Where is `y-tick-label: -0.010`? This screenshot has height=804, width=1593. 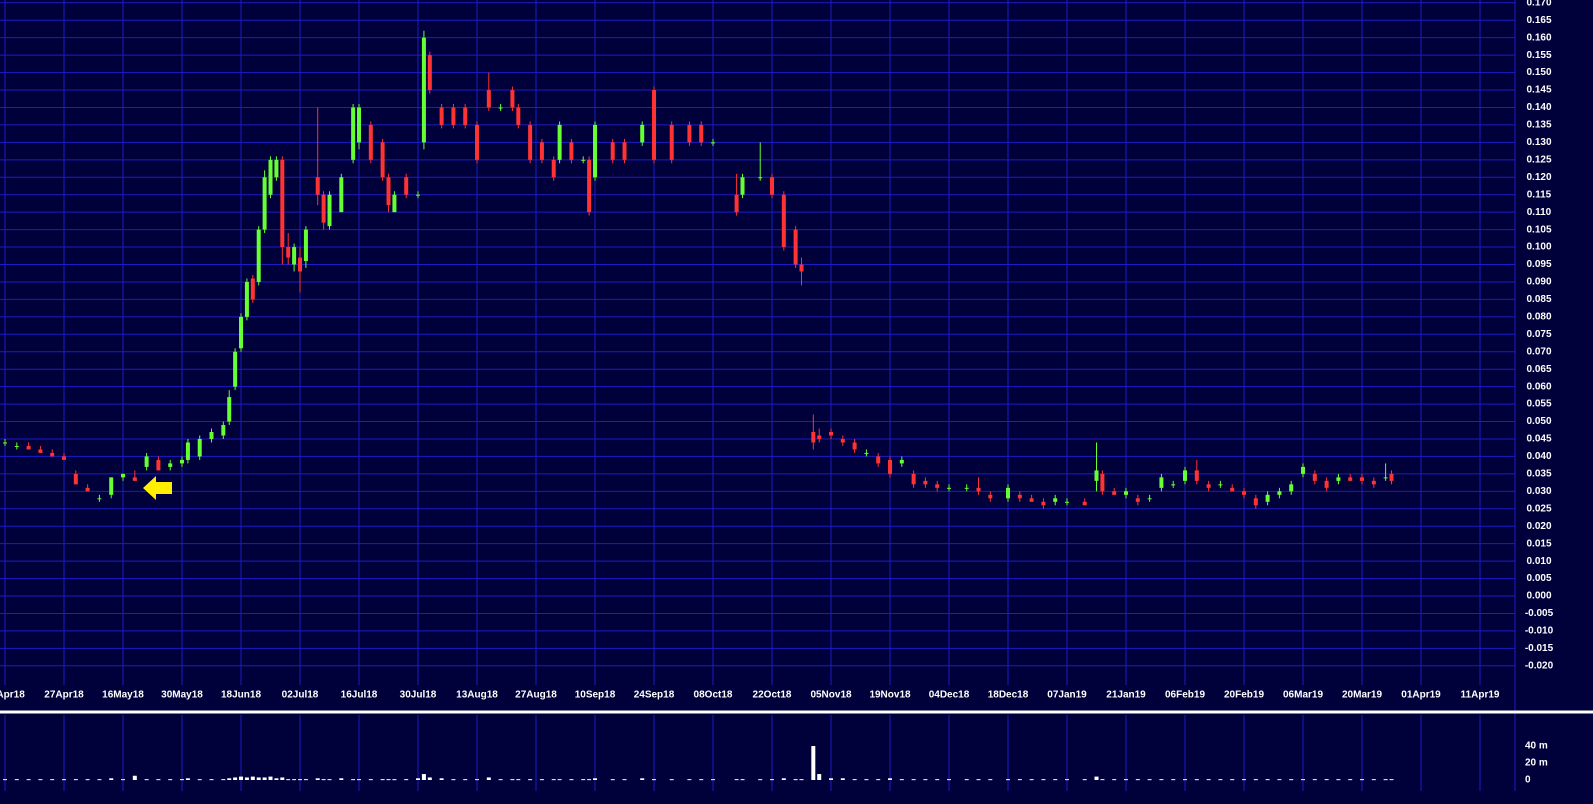
y-tick-label: -0.010 is located at coordinates (1539, 631).